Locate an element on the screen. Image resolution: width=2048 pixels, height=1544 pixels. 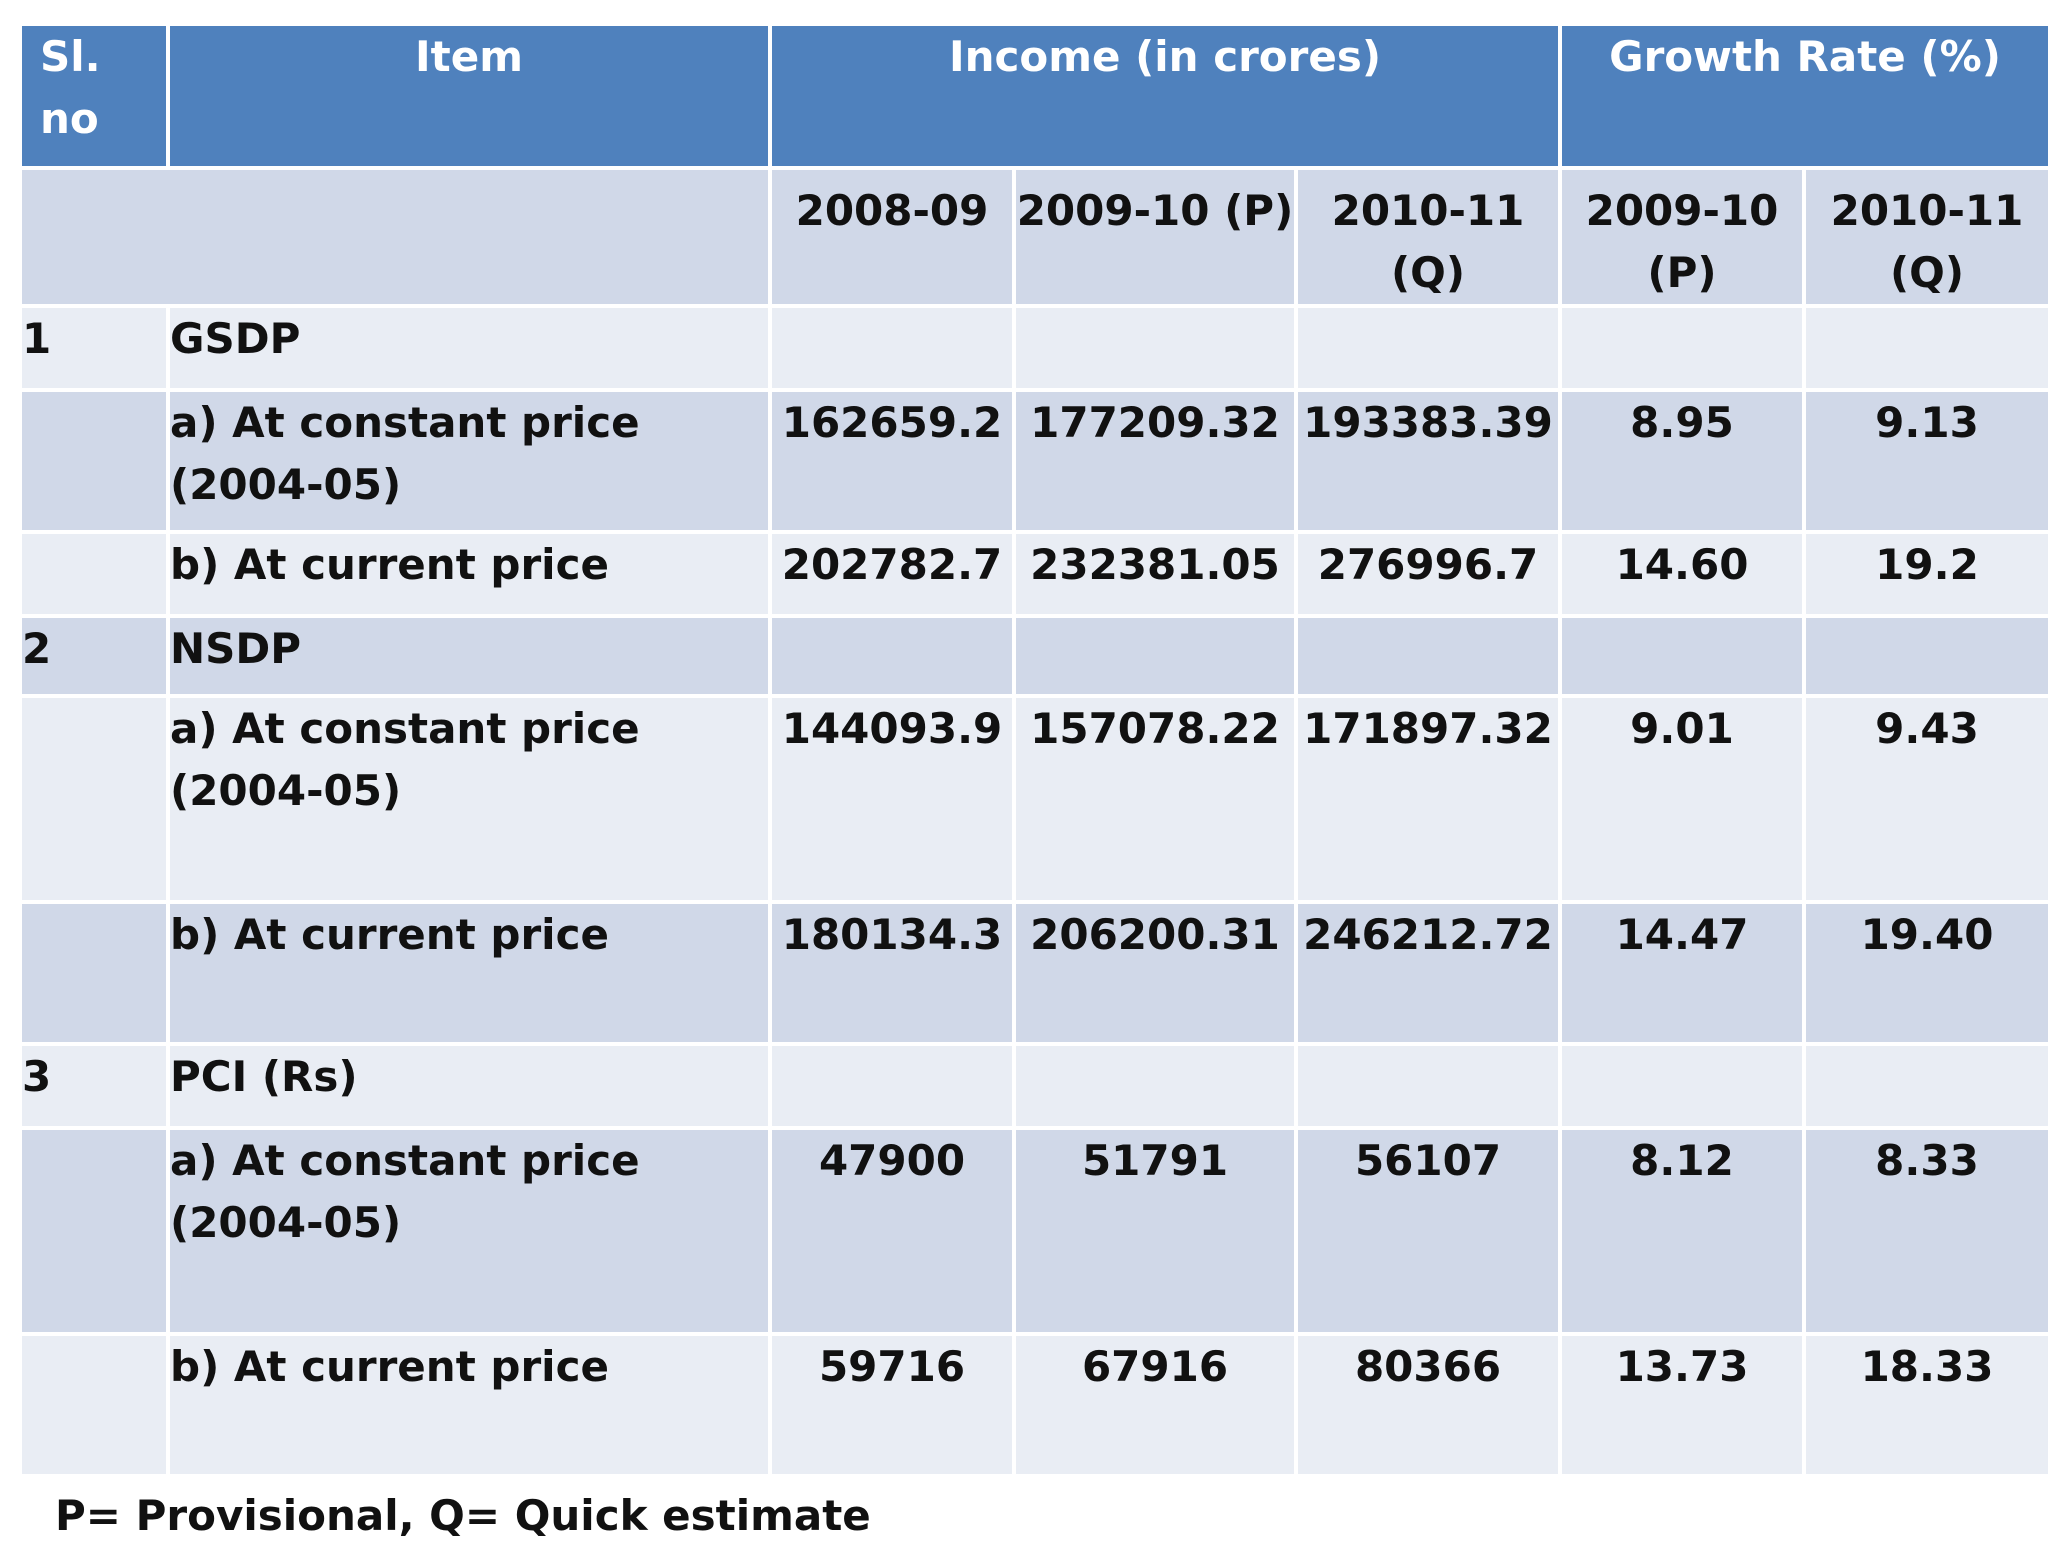
value-cell: 180134.3 is located at coordinates (892, 973).